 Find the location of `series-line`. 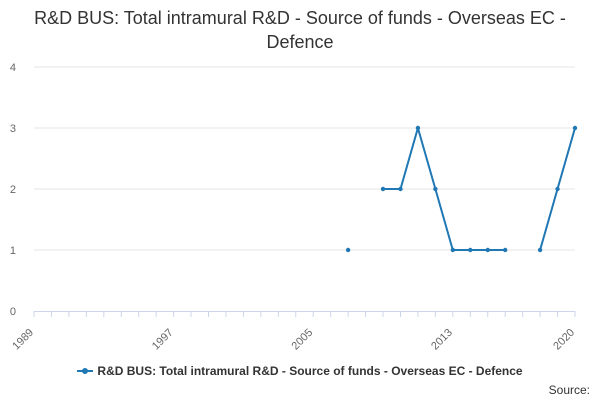

series-line is located at coordinates (444, 189).